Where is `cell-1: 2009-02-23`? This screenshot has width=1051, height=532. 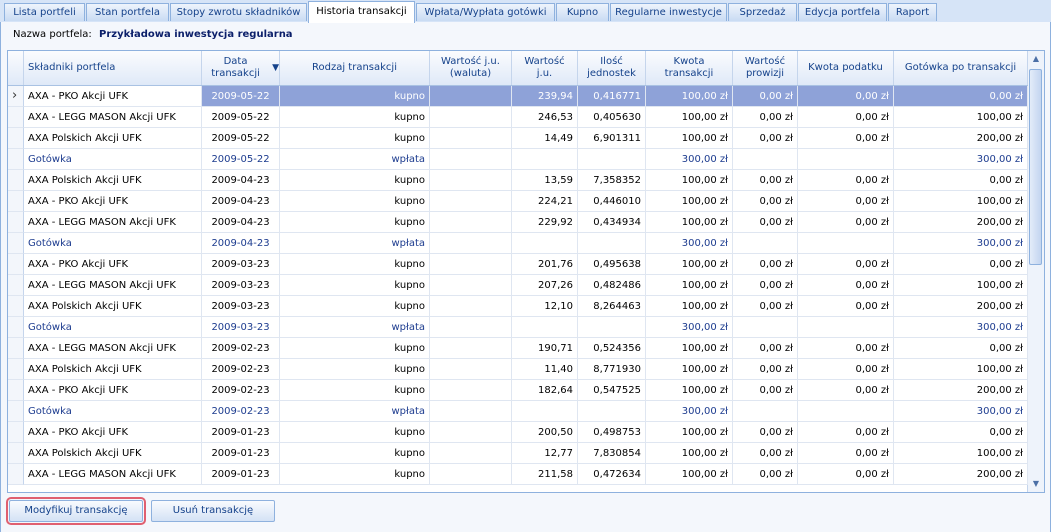
cell-1: 2009-02-23 is located at coordinates (241, 390).